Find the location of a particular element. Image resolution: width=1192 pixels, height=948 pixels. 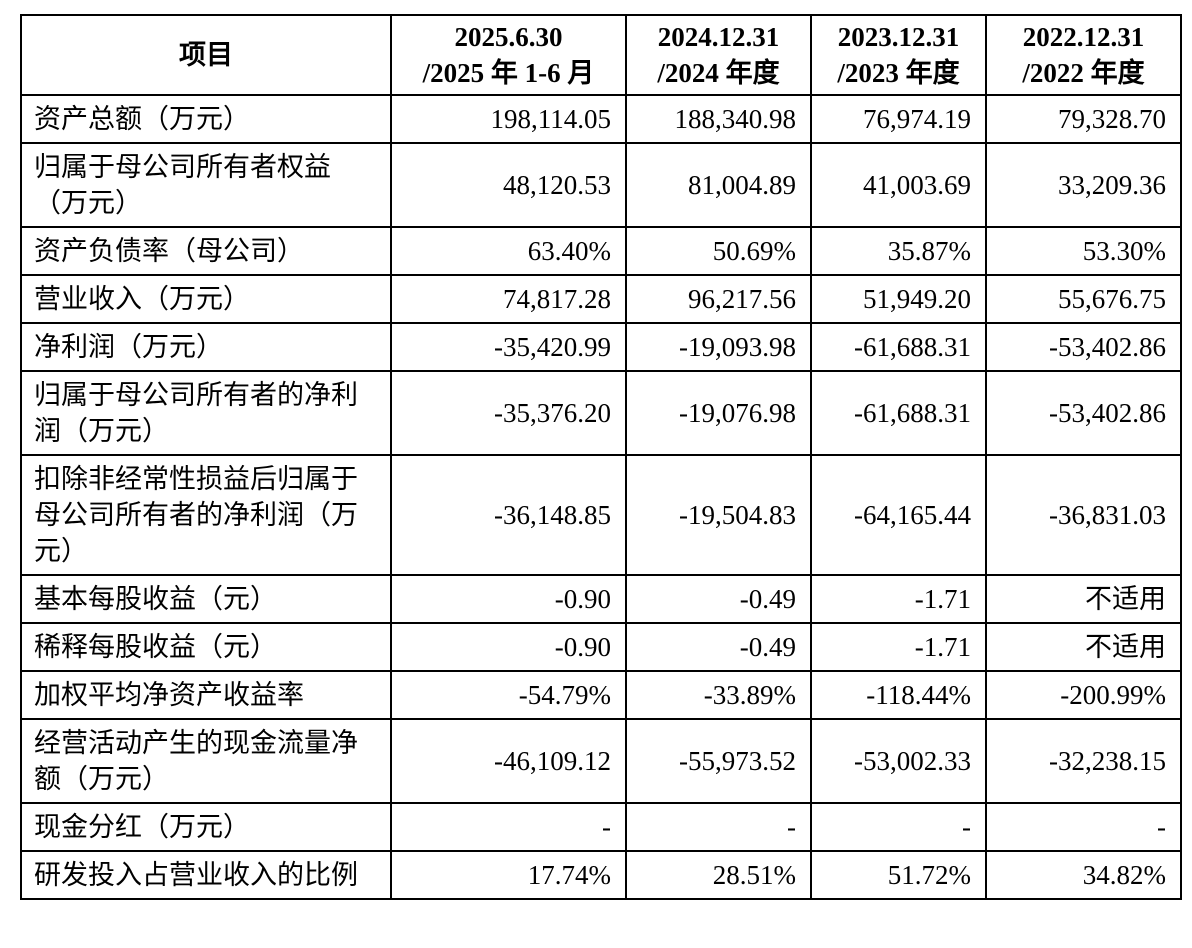

row-label: 资产总额（万元） is located at coordinates (206, 119).